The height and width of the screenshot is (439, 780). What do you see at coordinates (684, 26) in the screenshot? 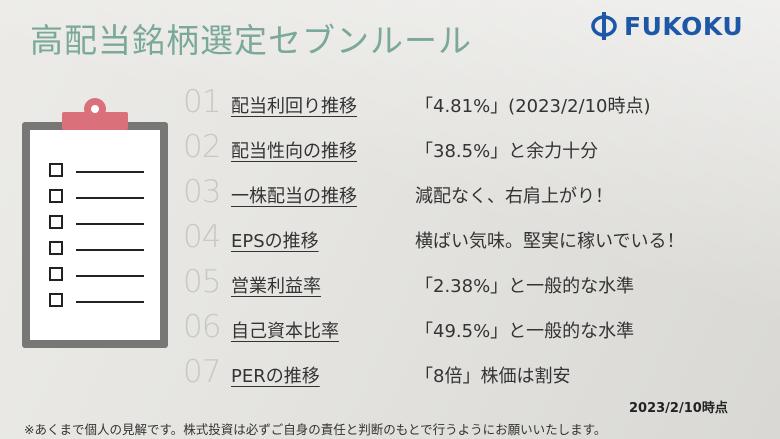
I see `logo-text: FUKOKU` at bounding box center [684, 26].